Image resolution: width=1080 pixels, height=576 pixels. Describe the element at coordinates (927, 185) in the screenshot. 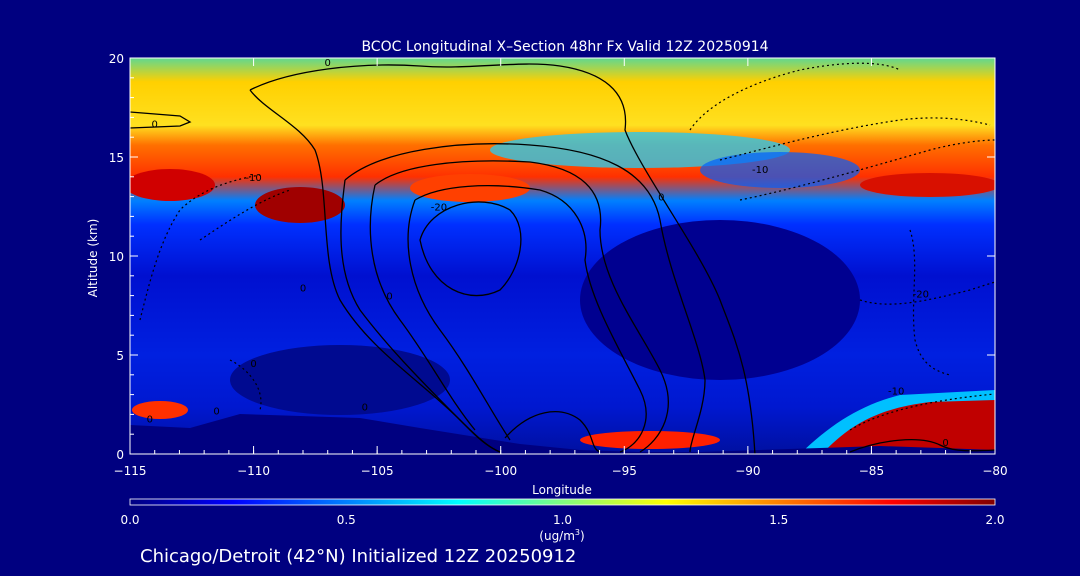

I see `max-right` at that location.